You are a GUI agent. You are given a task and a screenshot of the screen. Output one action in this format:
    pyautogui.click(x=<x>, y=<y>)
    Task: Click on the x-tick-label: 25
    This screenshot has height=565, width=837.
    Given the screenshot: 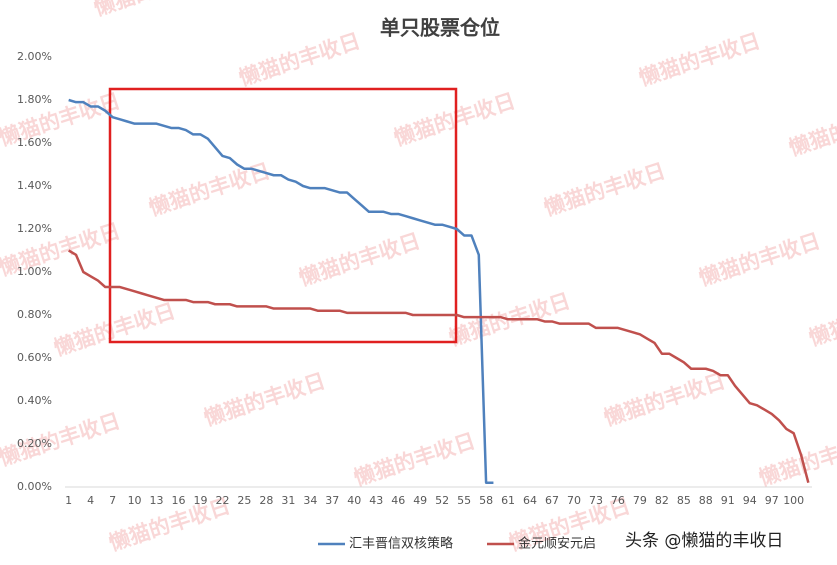 What is the action you would take?
    pyautogui.click(x=244, y=500)
    